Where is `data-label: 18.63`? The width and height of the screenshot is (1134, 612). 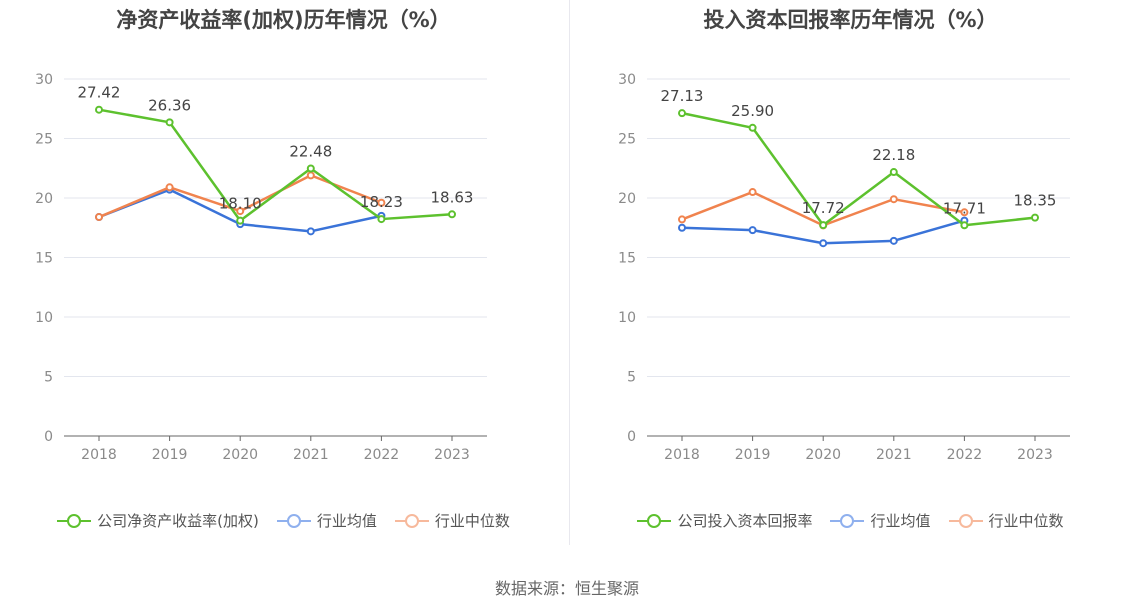 data-label: 18.63 is located at coordinates (452, 197).